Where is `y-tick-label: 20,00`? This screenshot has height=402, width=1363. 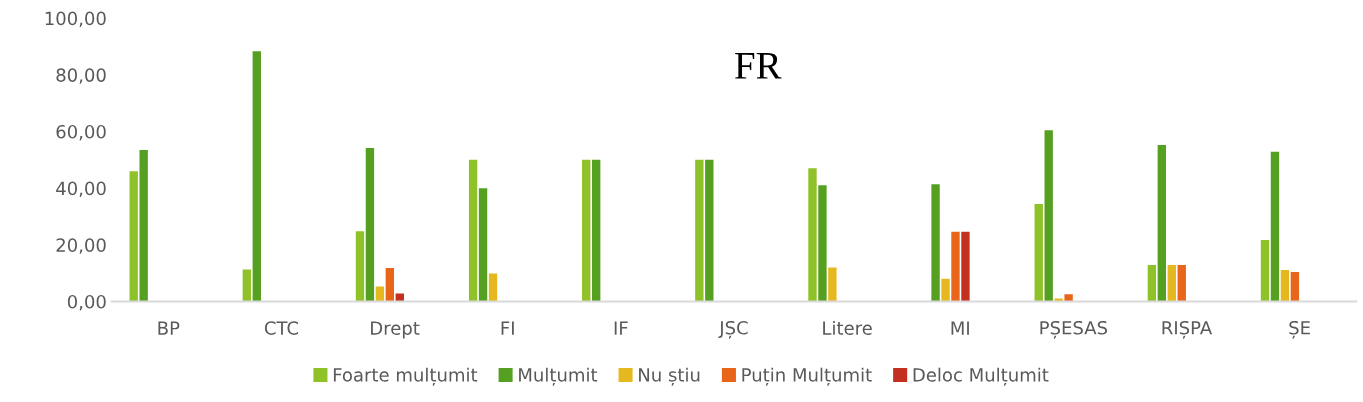 y-tick-label: 20,00 is located at coordinates (81, 246).